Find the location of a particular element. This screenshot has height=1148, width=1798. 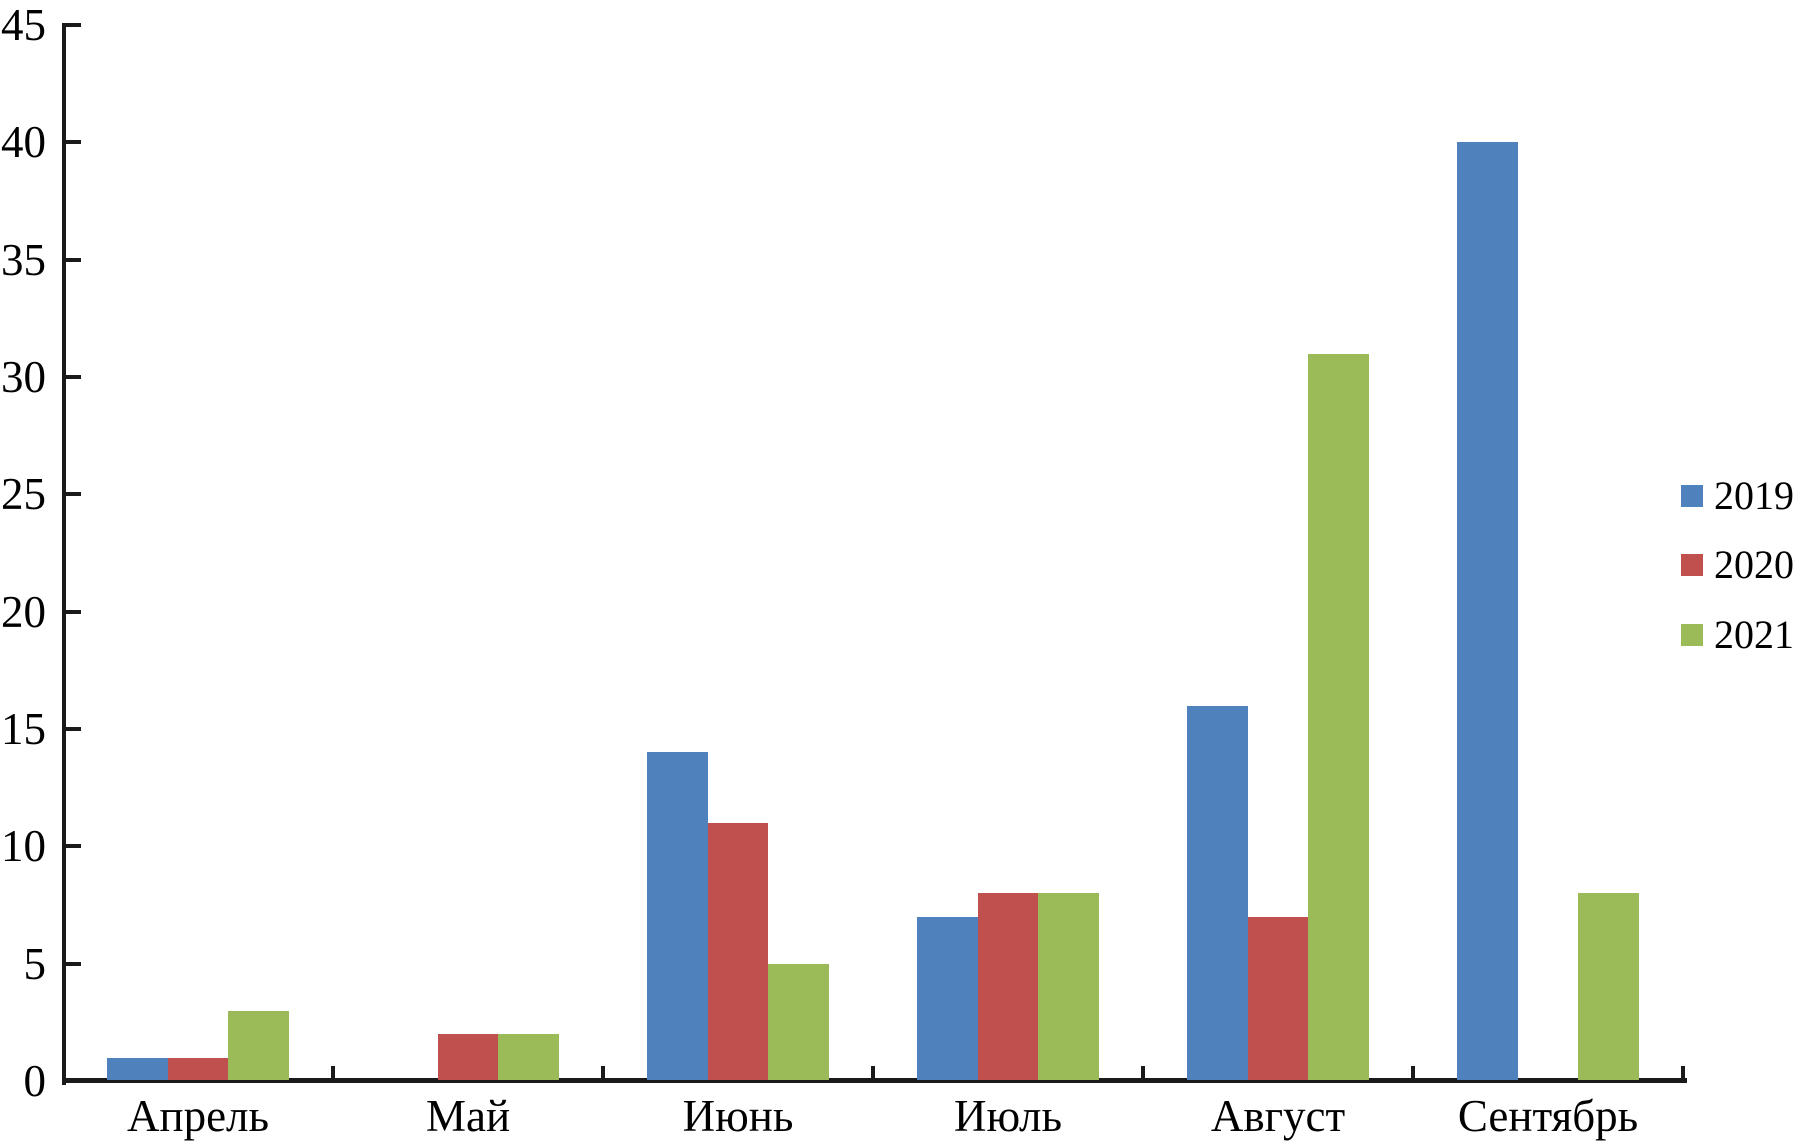

legend-label-2021: 2021 is located at coordinates (1754, 634).